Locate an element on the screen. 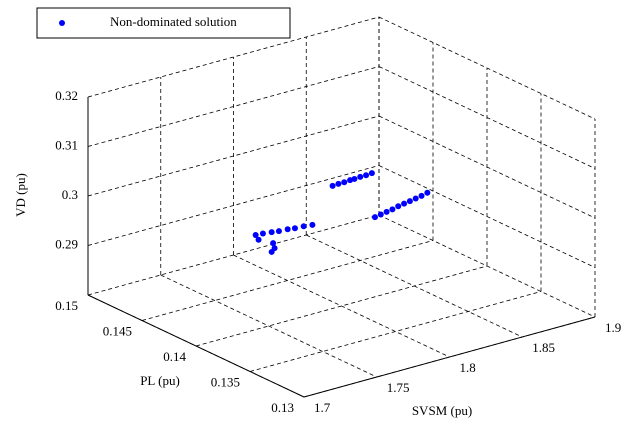 This screenshot has height=423, width=640. z-tick-label: 0.3 is located at coordinates (70, 194).